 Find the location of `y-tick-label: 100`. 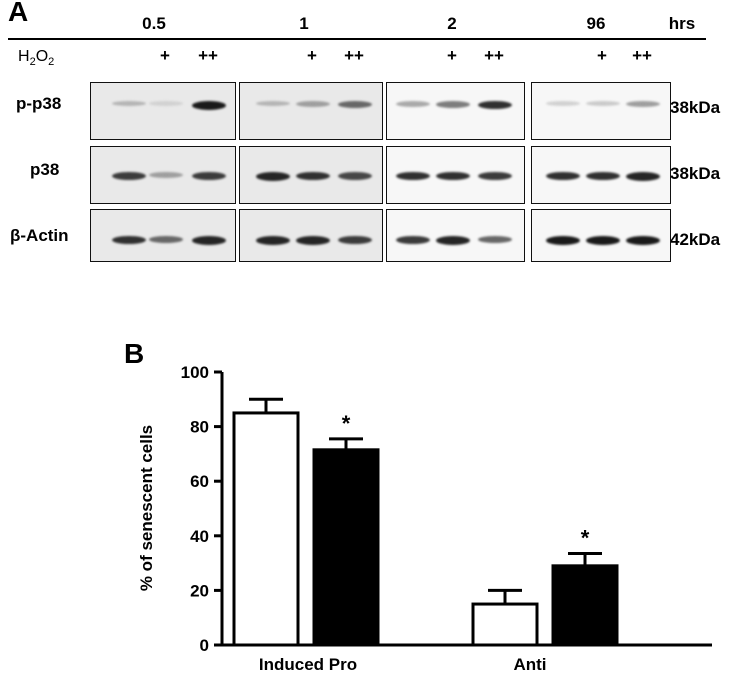

y-tick-label: 100 is located at coordinates (195, 372).